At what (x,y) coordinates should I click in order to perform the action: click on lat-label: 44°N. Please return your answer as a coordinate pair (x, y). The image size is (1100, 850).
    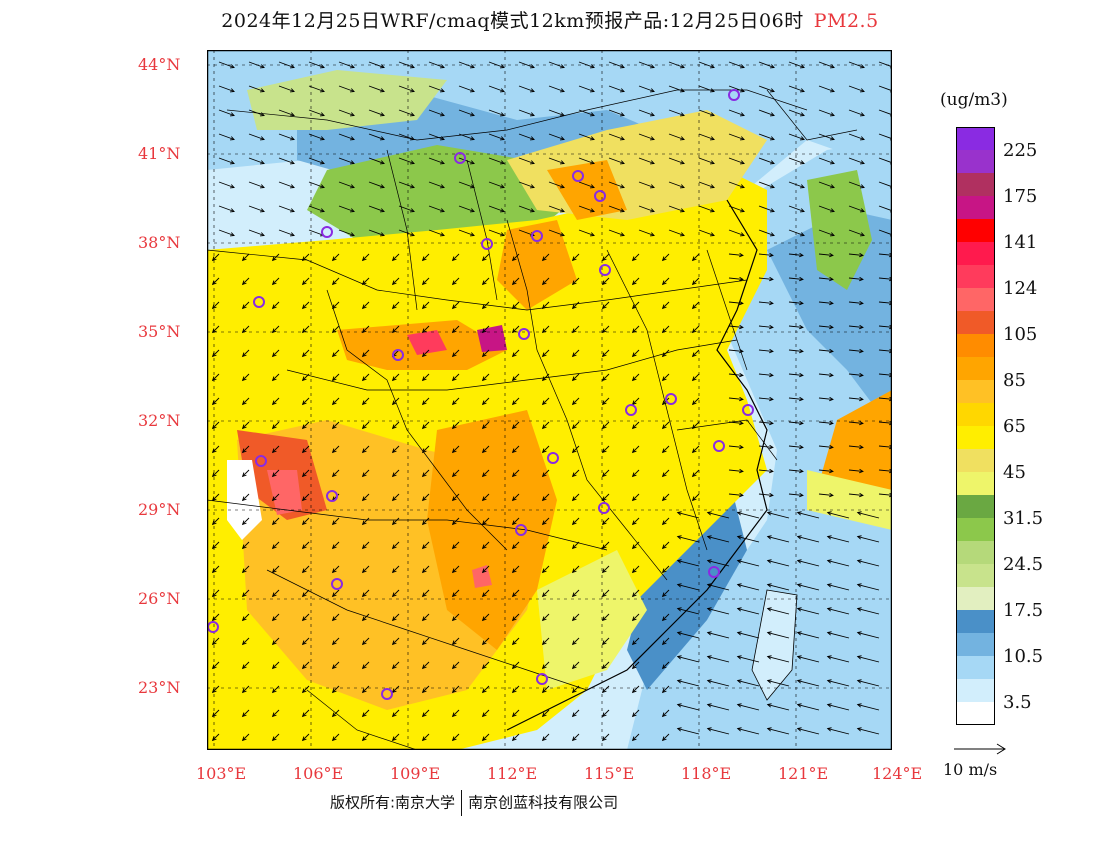
    Looking at the image, I should click on (159, 64).